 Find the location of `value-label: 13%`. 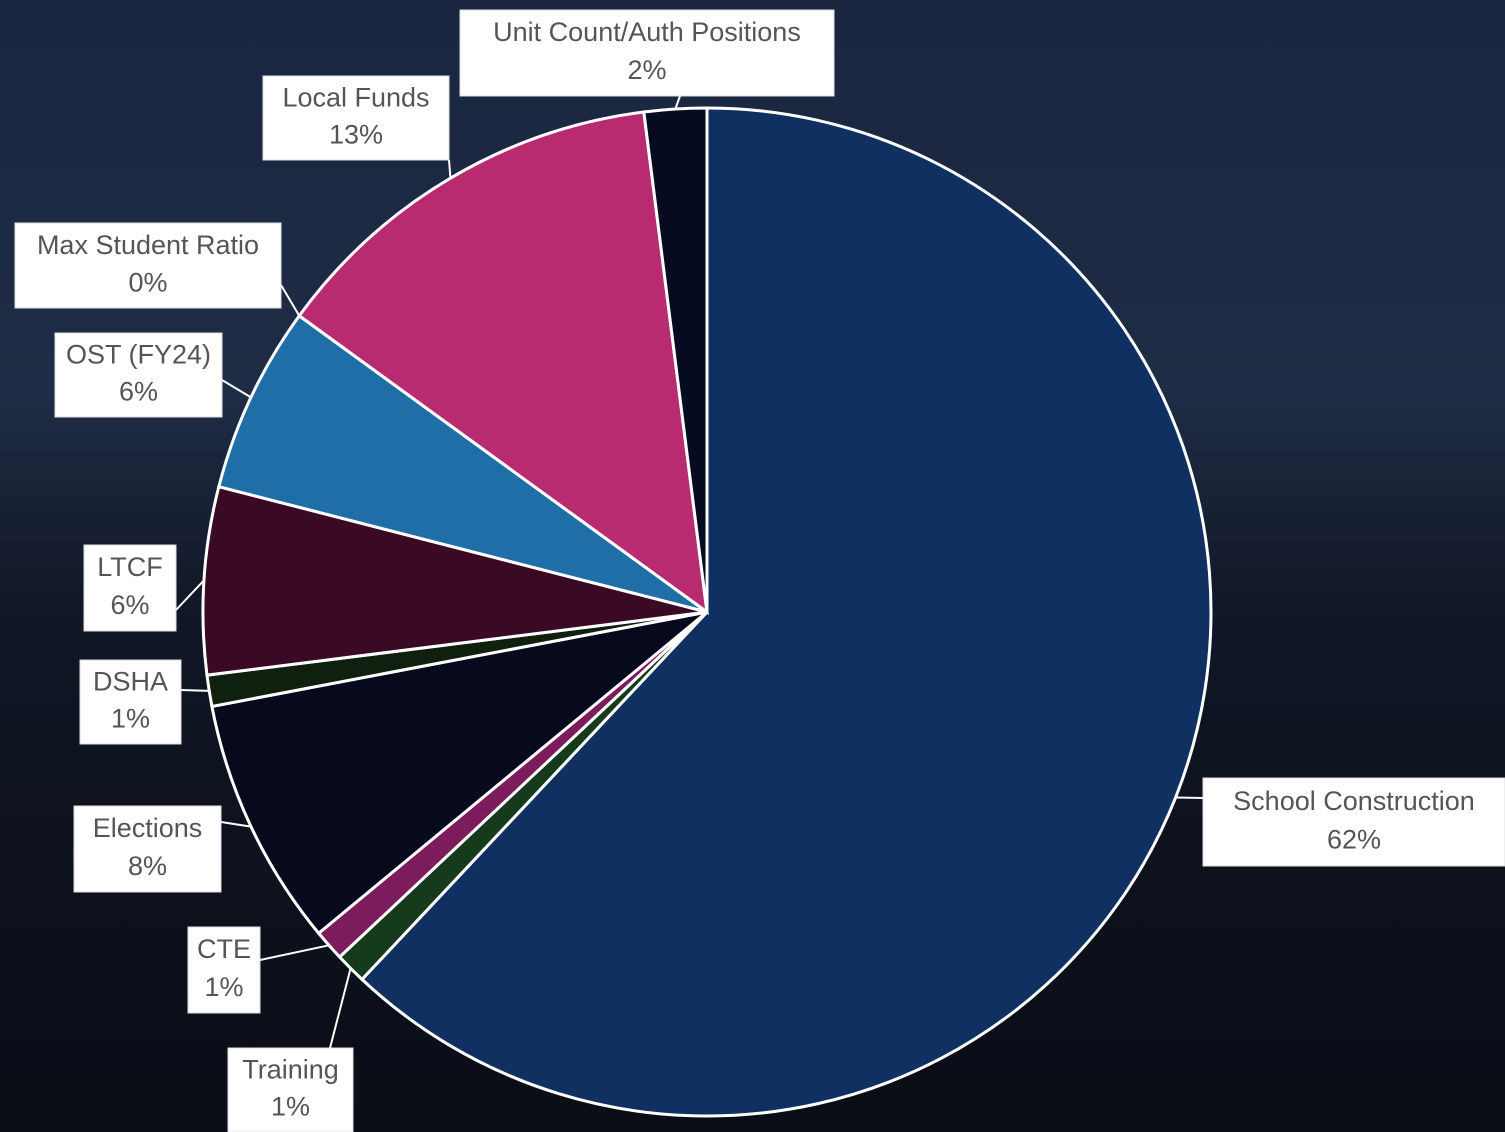

value-label: 13% is located at coordinates (356, 135).